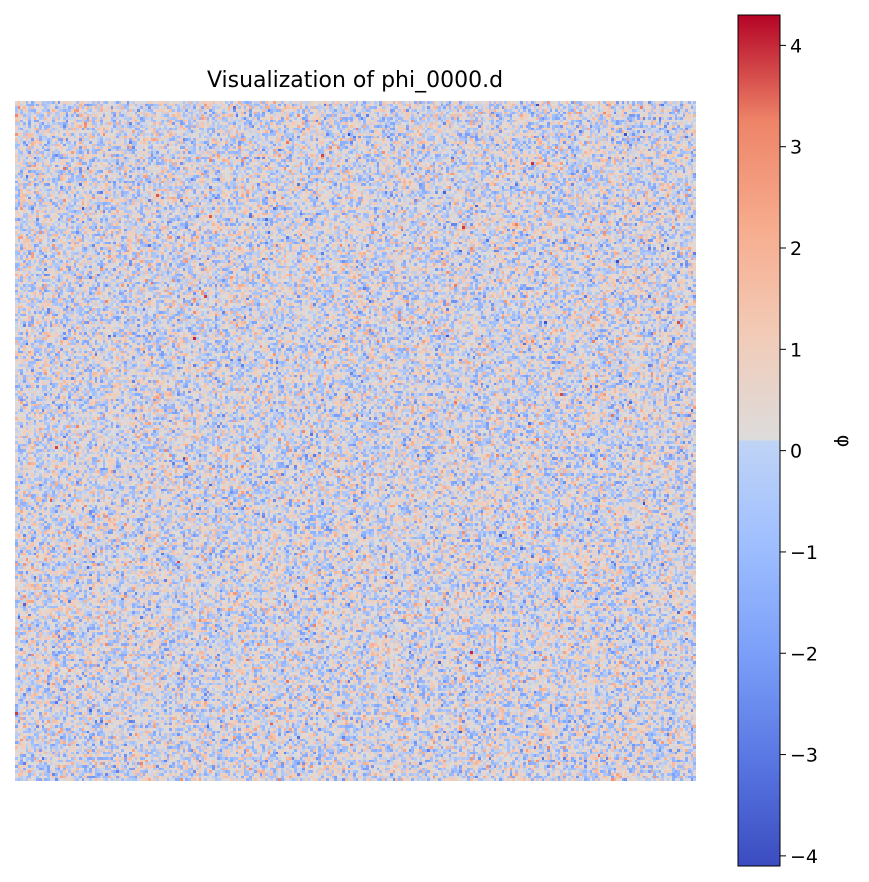  What do you see at coordinates (796, 452) in the screenshot?
I see `colorbar-tick-label: 0` at bounding box center [796, 452].